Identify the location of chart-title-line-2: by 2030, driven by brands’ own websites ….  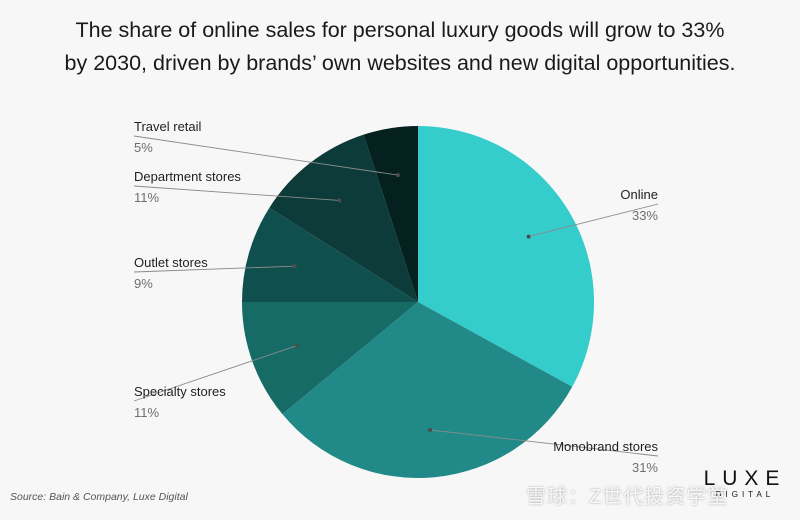
(400, 63).